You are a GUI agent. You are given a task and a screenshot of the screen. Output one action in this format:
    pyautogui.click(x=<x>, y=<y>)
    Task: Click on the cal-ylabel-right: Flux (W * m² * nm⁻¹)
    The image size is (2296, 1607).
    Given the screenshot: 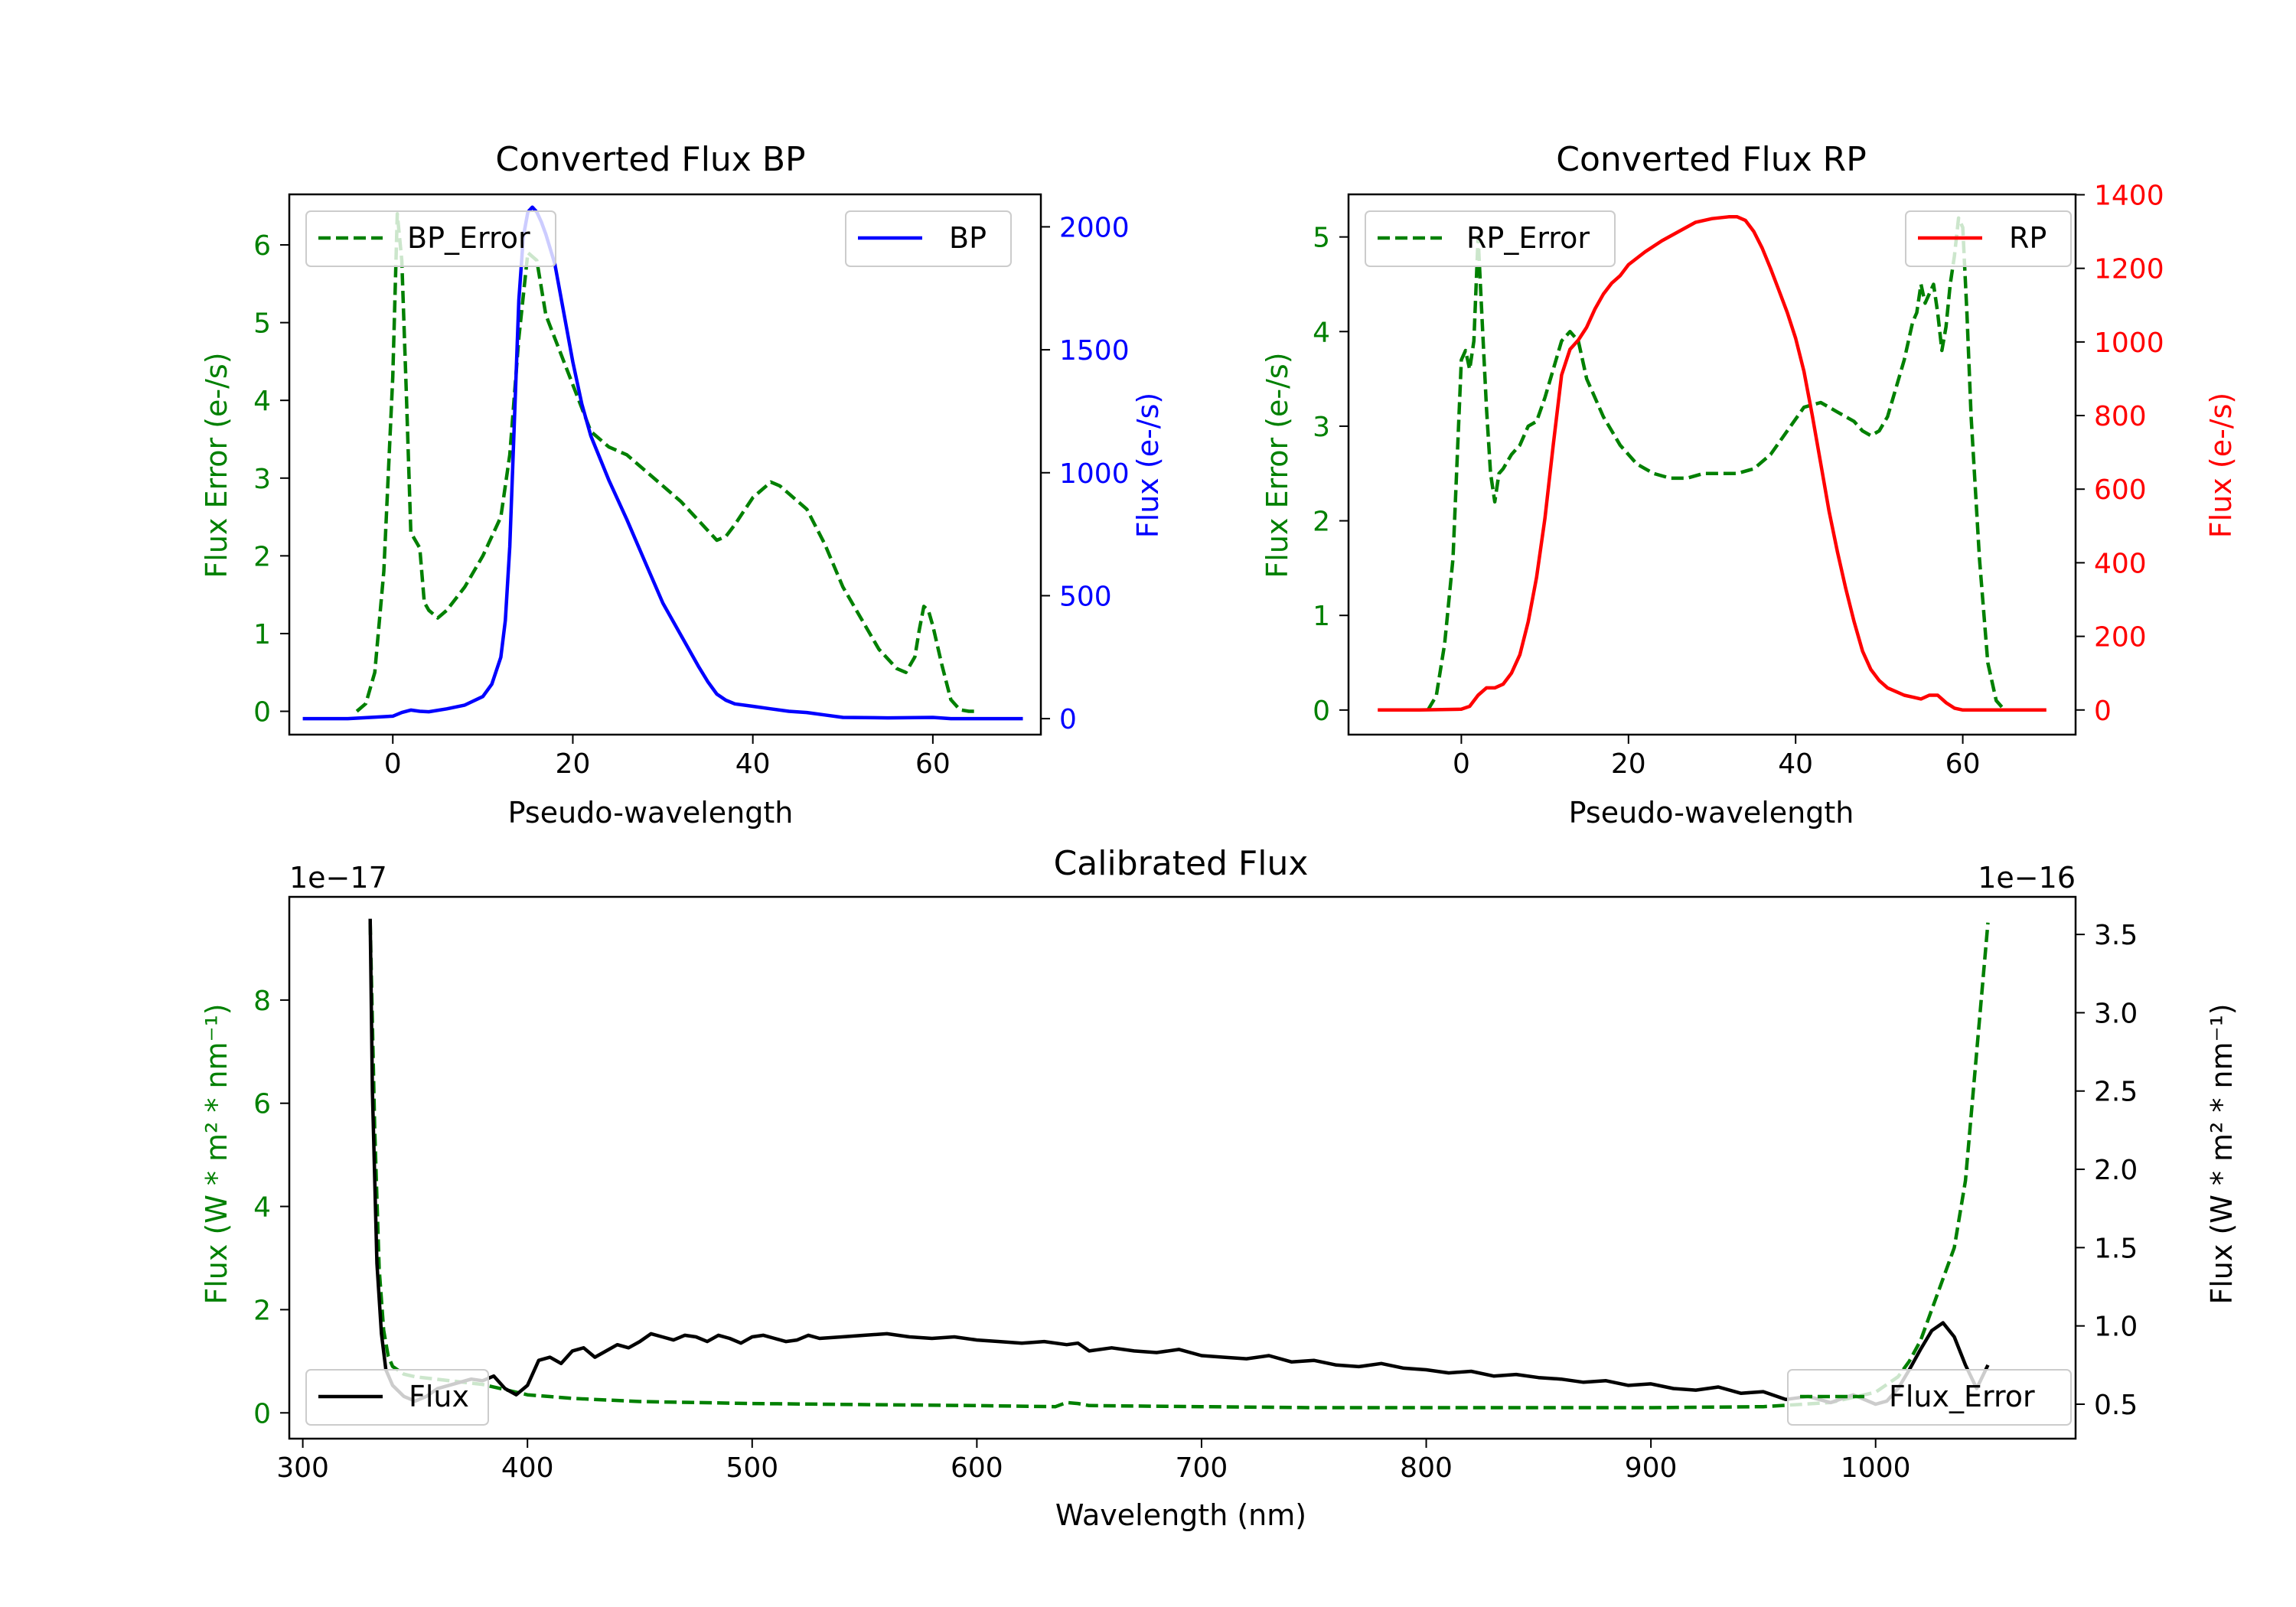 What is the action you would take?
    pyautogui.click(x=2222, y=1153)
    